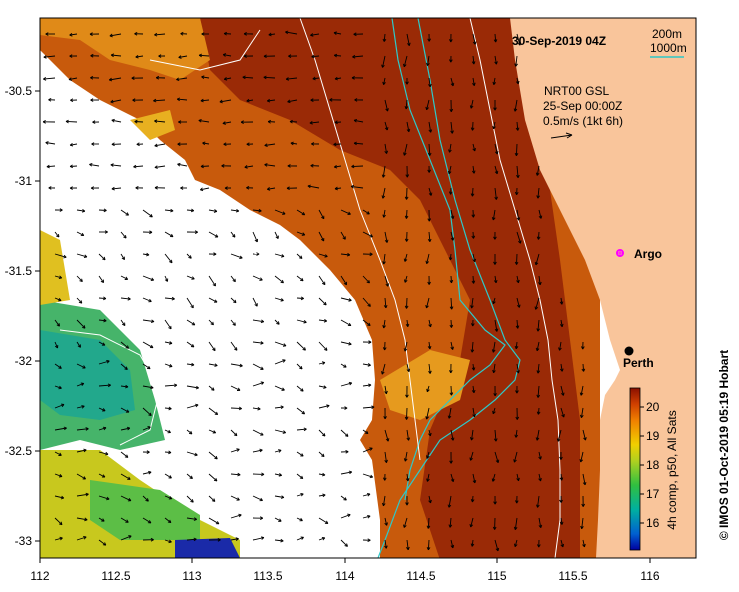 Image resolution: width=739 pixels, height=592 pixels. Describe the element at coordinates (39, 576) in the screenshot. I see `x-tick-label: 112` at that location.